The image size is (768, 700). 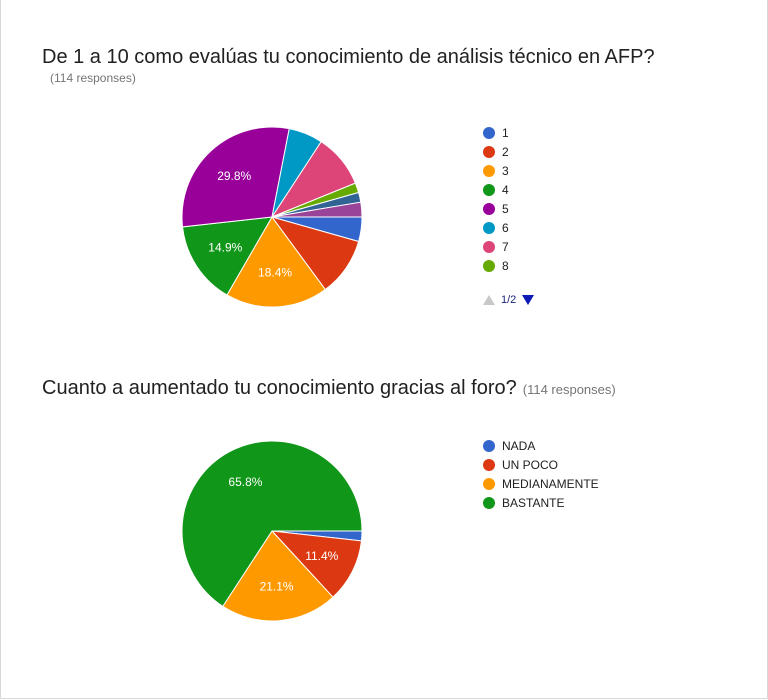 I want to click on legend-label: 1, so click(x=505, y=132).